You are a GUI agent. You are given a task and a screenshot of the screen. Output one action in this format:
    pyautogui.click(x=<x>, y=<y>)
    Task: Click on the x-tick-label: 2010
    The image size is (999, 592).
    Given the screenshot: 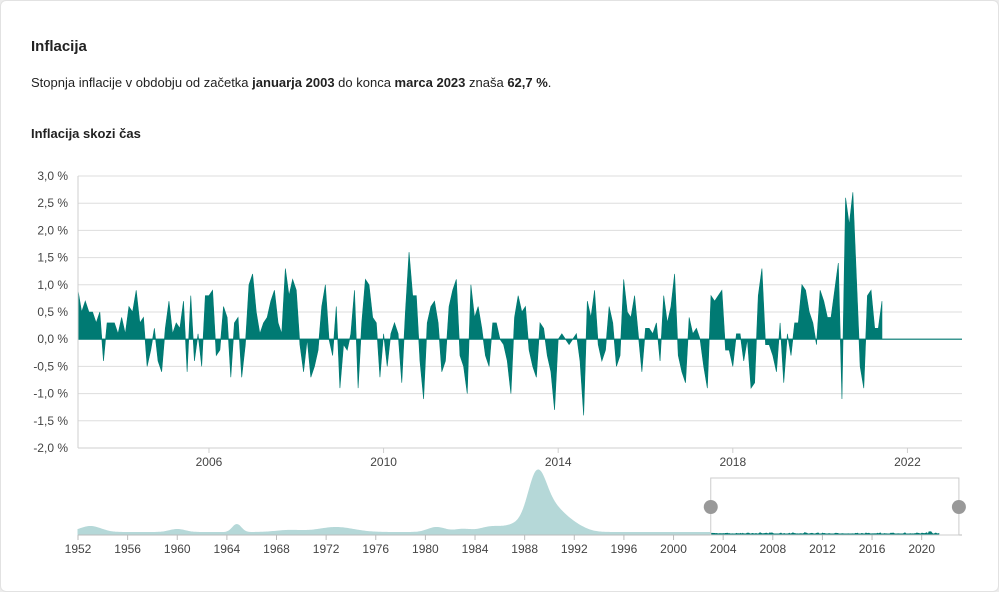 What is the action you would take?
    pyautogui.click(x=383, y=462)
    